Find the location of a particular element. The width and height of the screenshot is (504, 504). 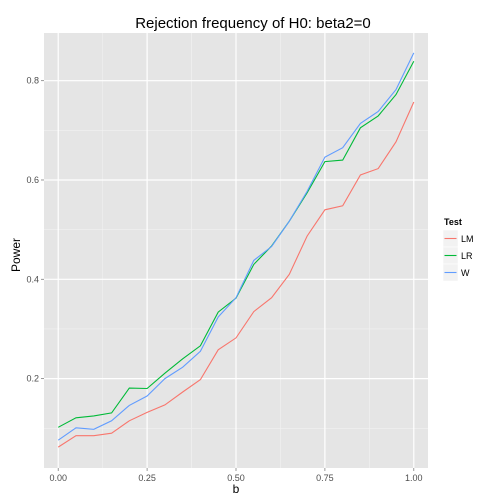

x-tick-label: 0.25 is located at coordinates (147, 478).